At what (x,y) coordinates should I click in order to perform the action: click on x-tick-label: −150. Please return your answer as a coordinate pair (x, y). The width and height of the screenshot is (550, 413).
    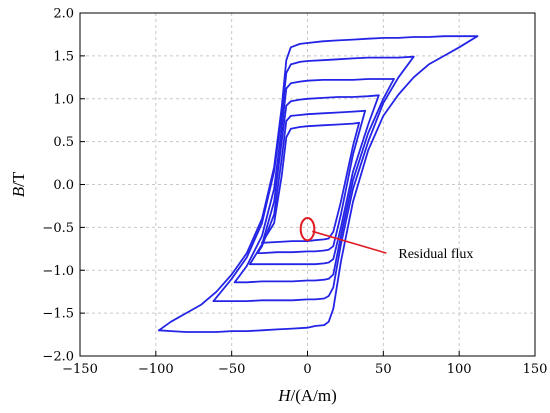
    Looking at the image, I should click on (80, 369).